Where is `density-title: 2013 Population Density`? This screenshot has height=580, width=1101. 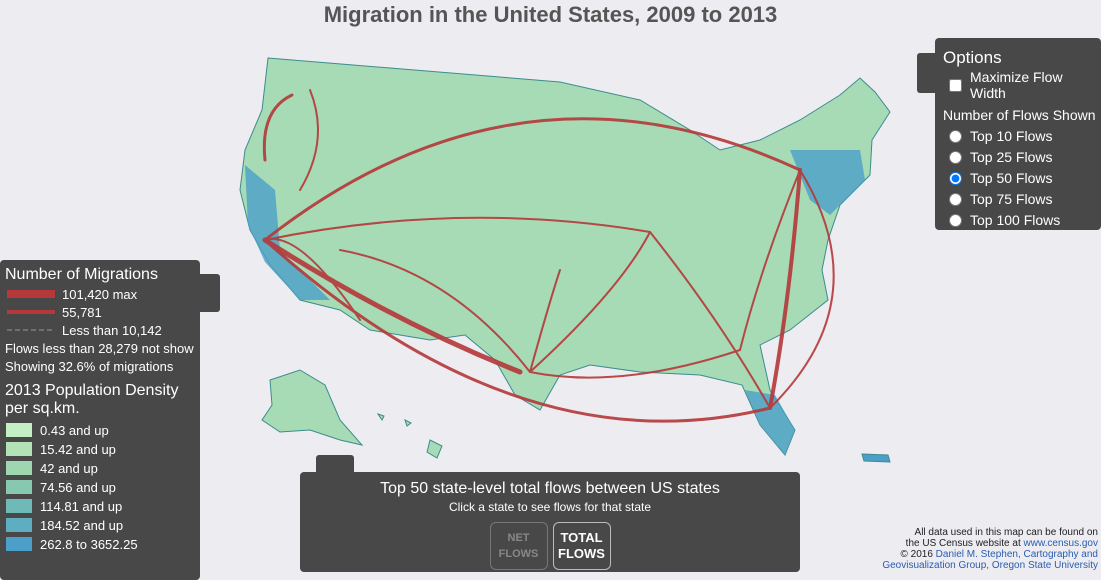 density-title: 2013 Population Density is located at coordinates (92, 390).